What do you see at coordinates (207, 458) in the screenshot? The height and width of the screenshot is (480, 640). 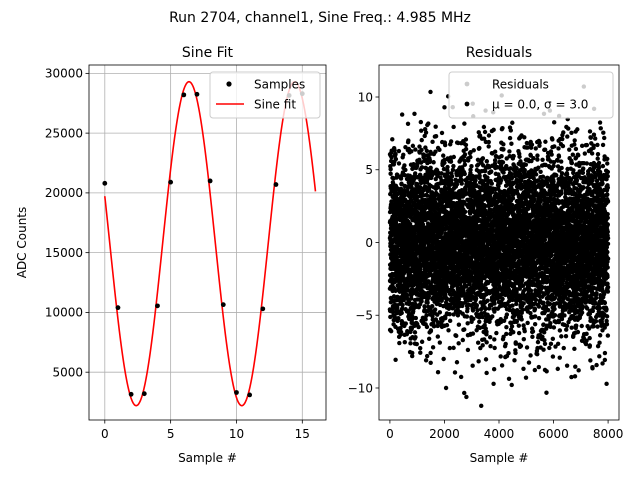 I see `sine-fit-xlabel: Sample #` at bounding box center [207, 458].